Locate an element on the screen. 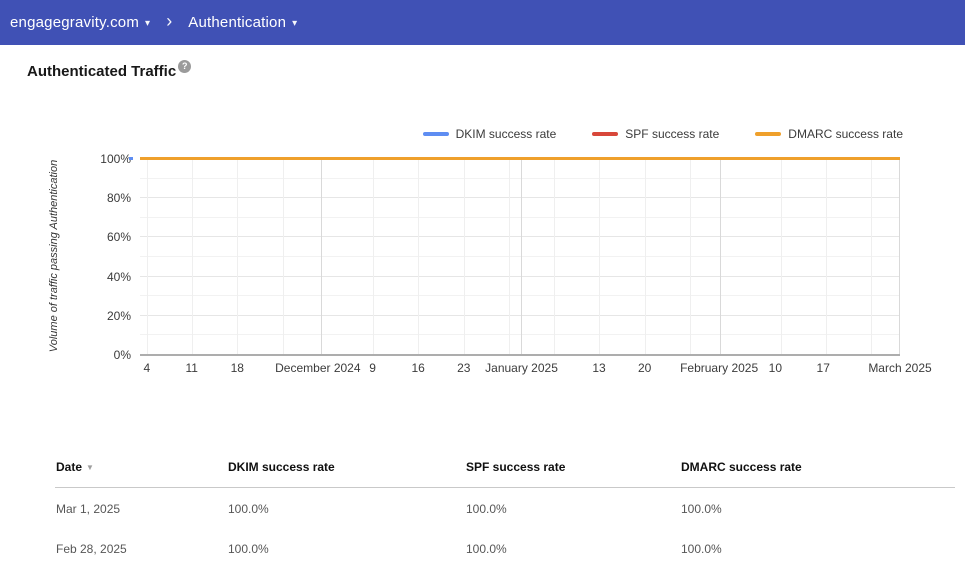 The width and height of the screenshot is (965, 562). domain-dropdown-label: engagegravity.com is located at coordinates (75, 22).